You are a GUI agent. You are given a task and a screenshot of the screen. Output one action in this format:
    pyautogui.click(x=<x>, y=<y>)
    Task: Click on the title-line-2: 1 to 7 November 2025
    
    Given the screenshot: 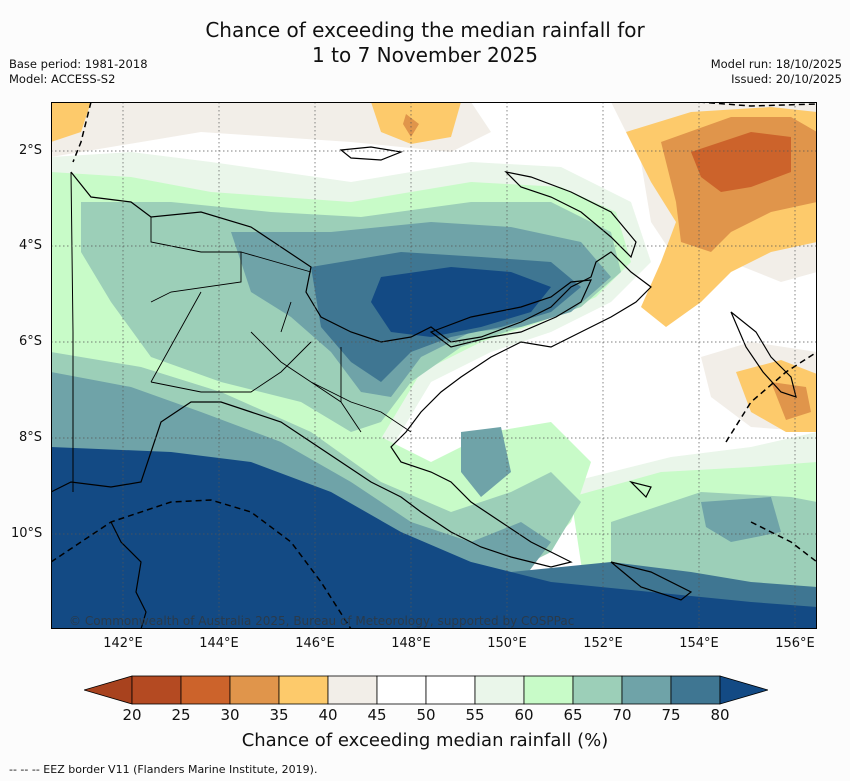 What is the action you would take?
    pyautogui.click(x=425, y=55)
    